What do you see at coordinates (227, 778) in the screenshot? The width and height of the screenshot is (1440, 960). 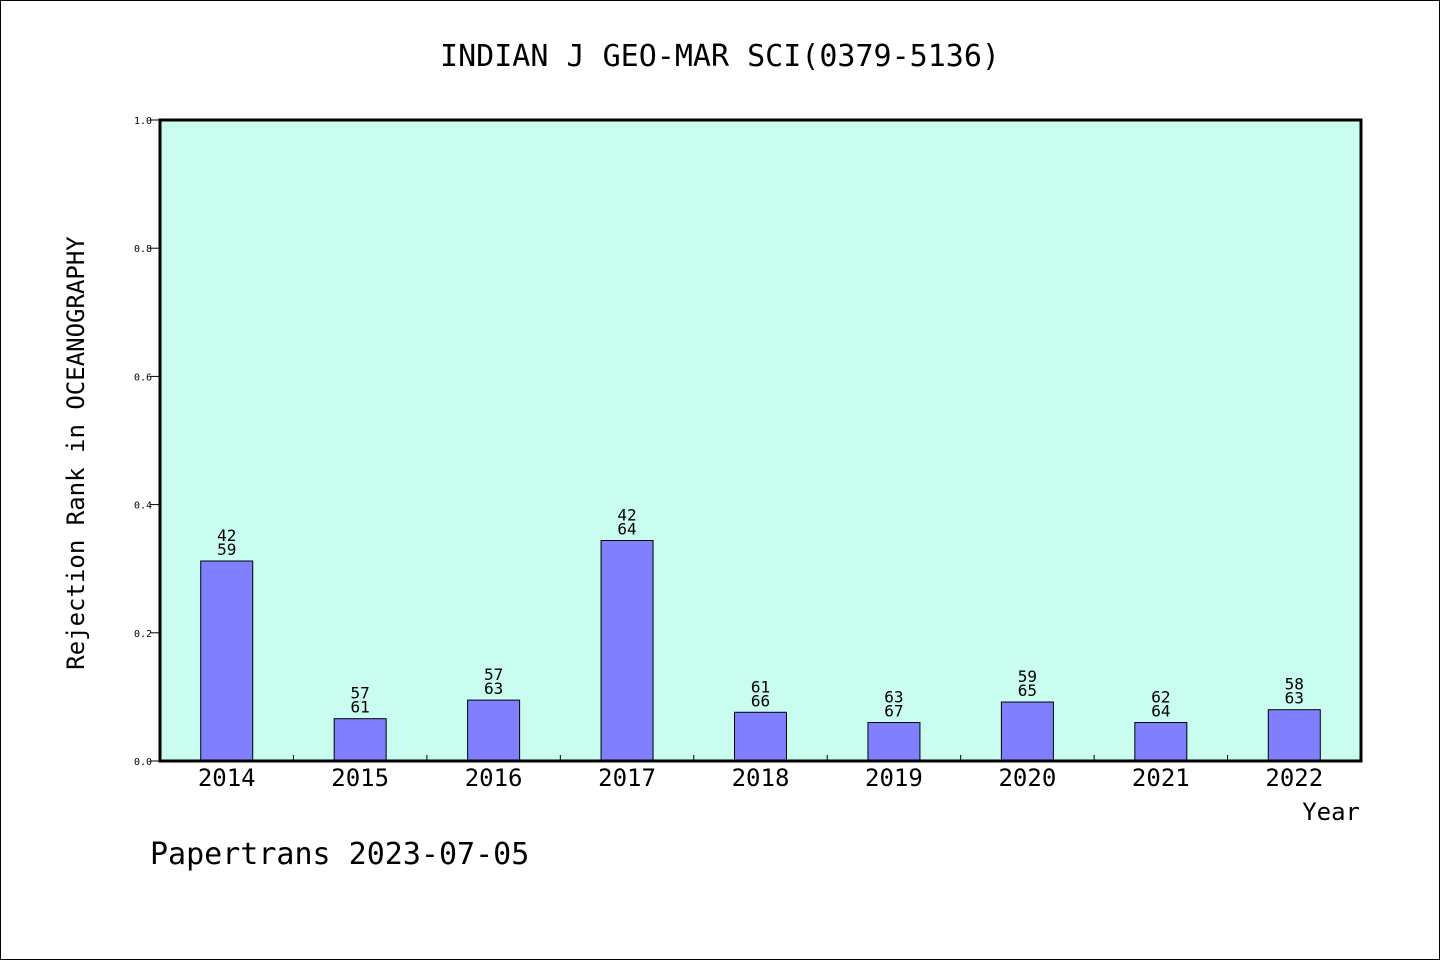 I see `x-tick-label: 2014` at bounding box center [227, 778].